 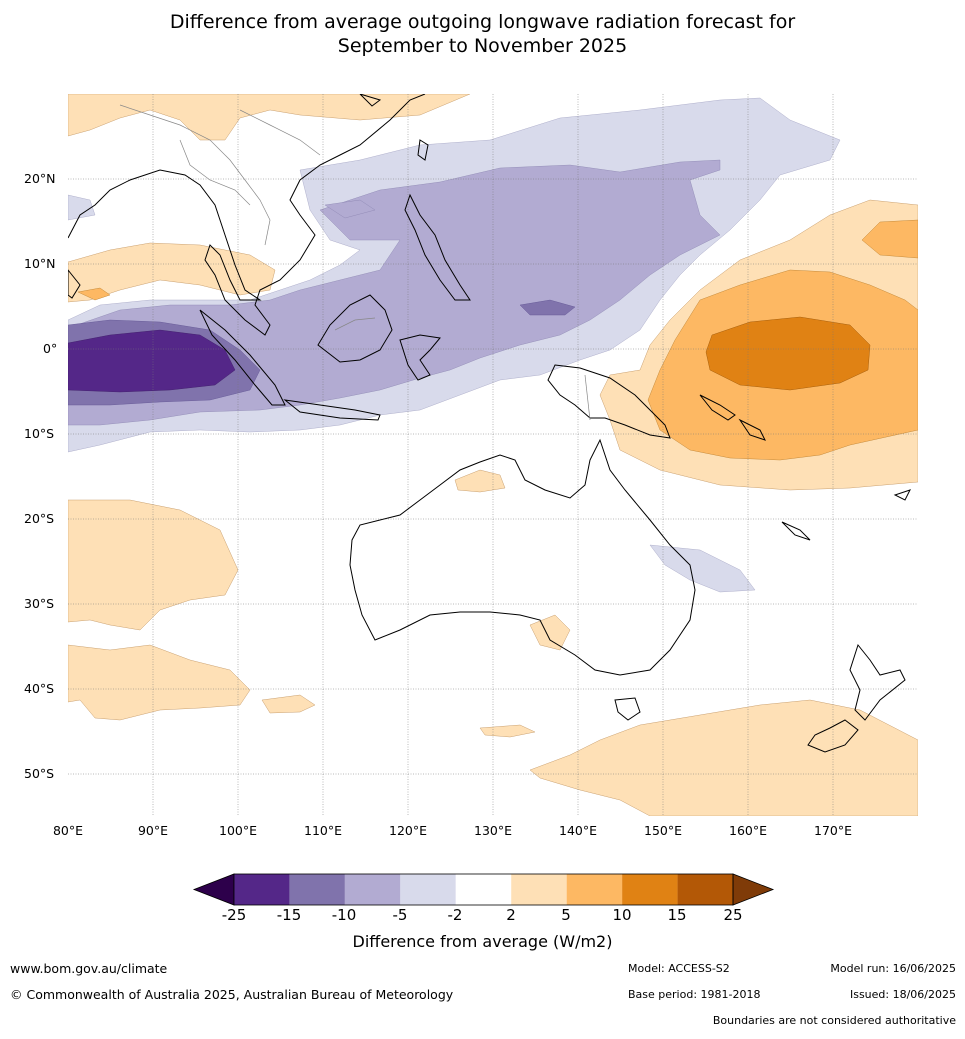 What do you see at coordinates (694, 994) in the screenshot?
I see `footer-base-period: Base period: 1981-2018` at bounding box center [694, 994].